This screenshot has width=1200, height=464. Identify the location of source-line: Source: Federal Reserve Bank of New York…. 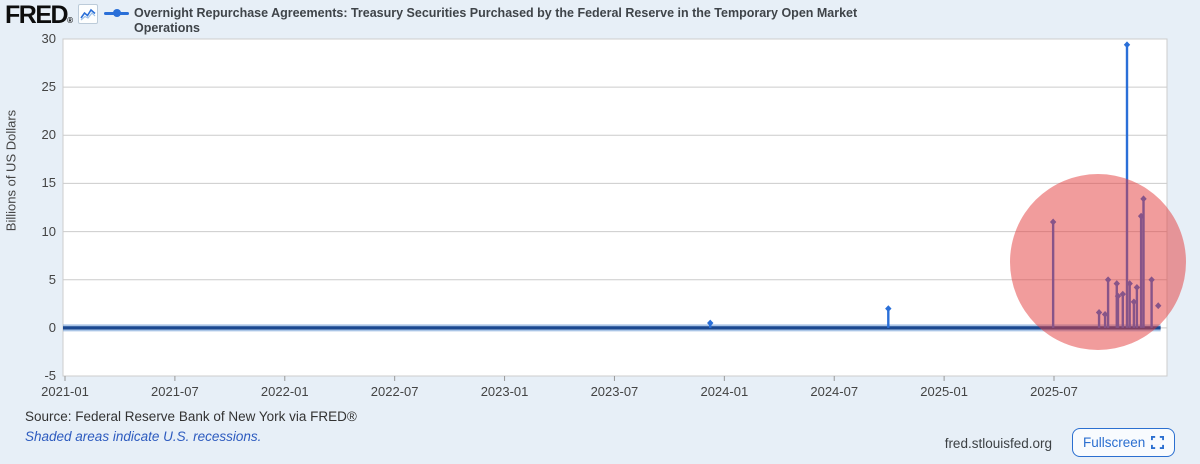
(191, 416).